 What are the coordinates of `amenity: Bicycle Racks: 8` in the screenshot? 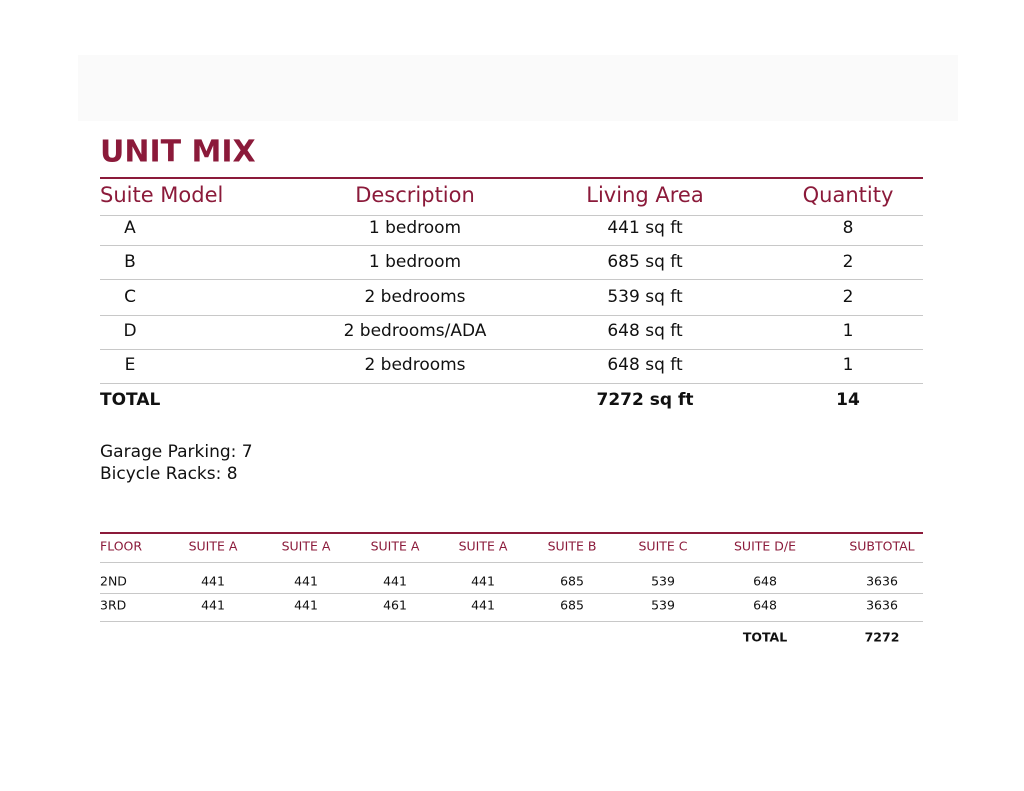 It's located at (169, 474).